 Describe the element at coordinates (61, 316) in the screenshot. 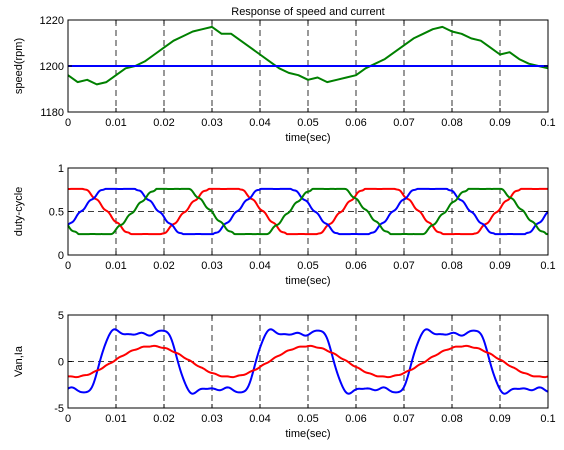

I see `y-tick-label: 5` at that location.